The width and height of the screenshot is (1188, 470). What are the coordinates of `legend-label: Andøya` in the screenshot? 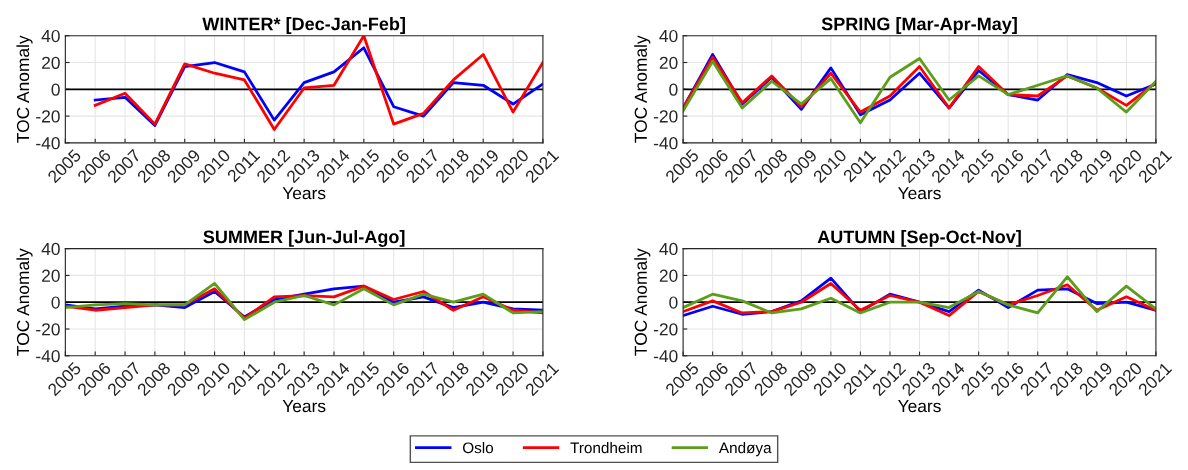 It's located at (745, 449).